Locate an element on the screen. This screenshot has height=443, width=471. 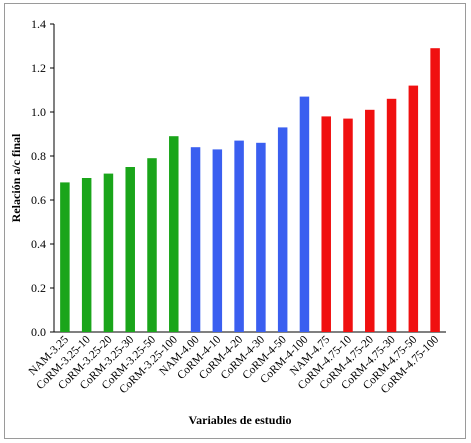
x-axis-label: Variables de estudio is located at coordinates (240, 420).